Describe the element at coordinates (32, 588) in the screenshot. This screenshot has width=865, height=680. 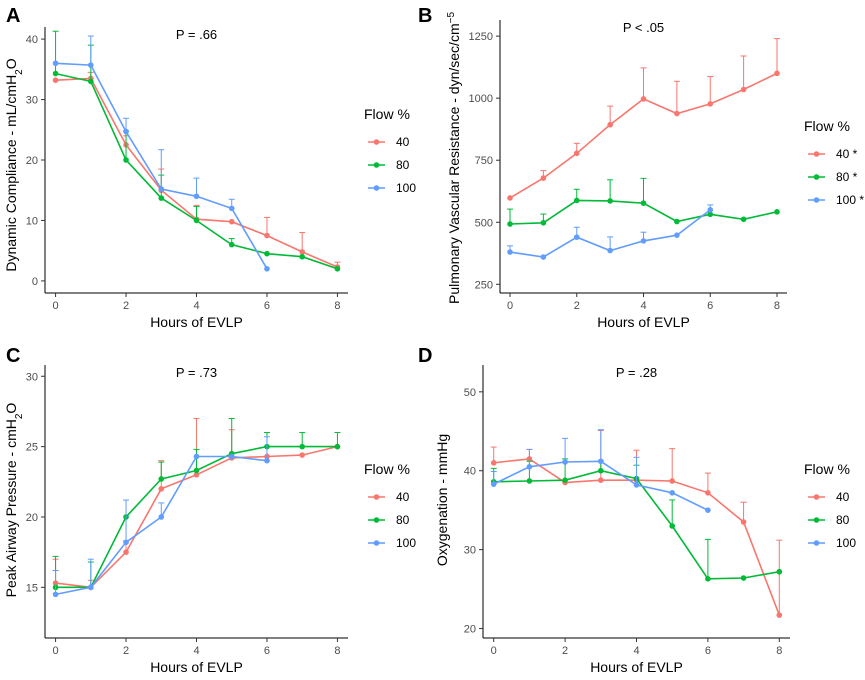
I see `y-tick-label: 15` at that location.